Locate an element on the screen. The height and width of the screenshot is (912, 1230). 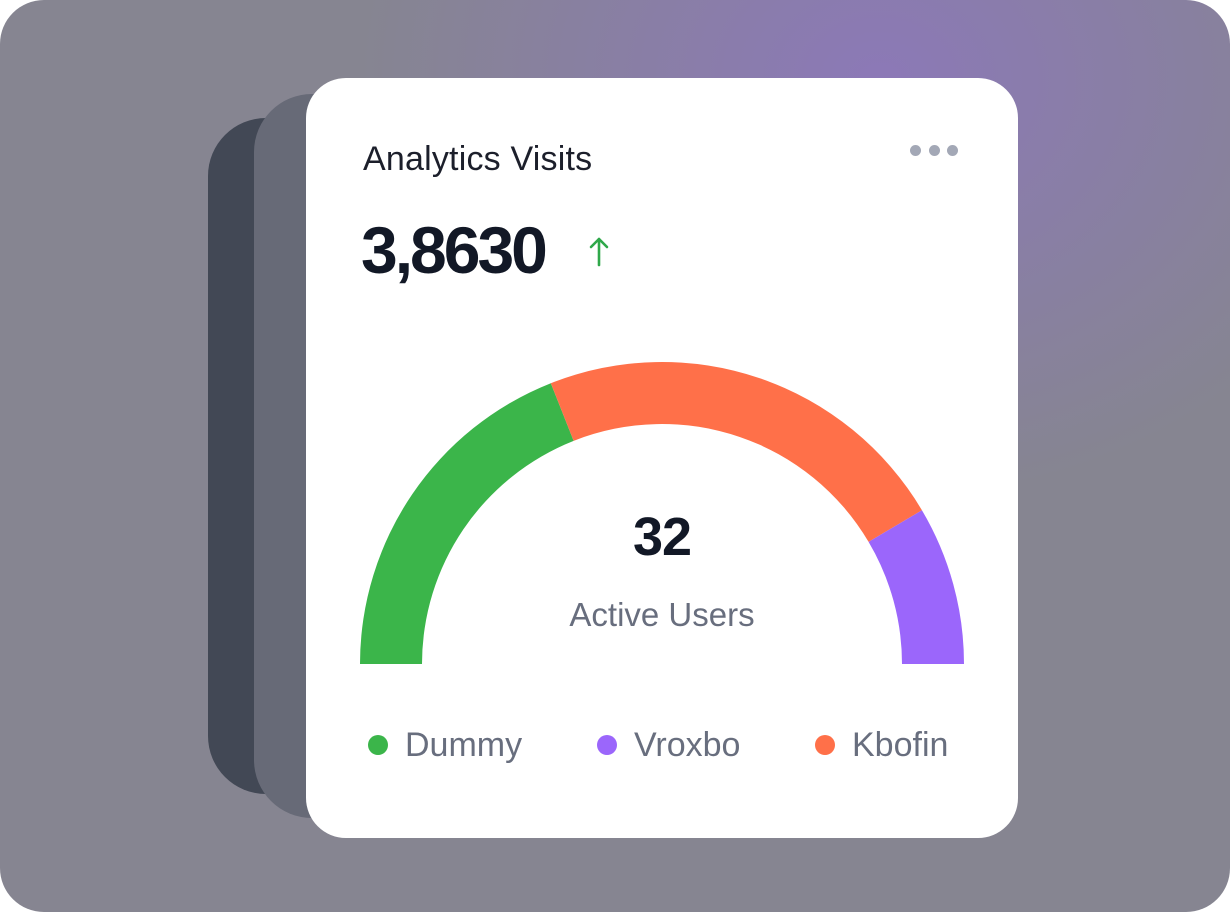
legend-item-kbofin: Kbofin is located at coordinates (881, 745).